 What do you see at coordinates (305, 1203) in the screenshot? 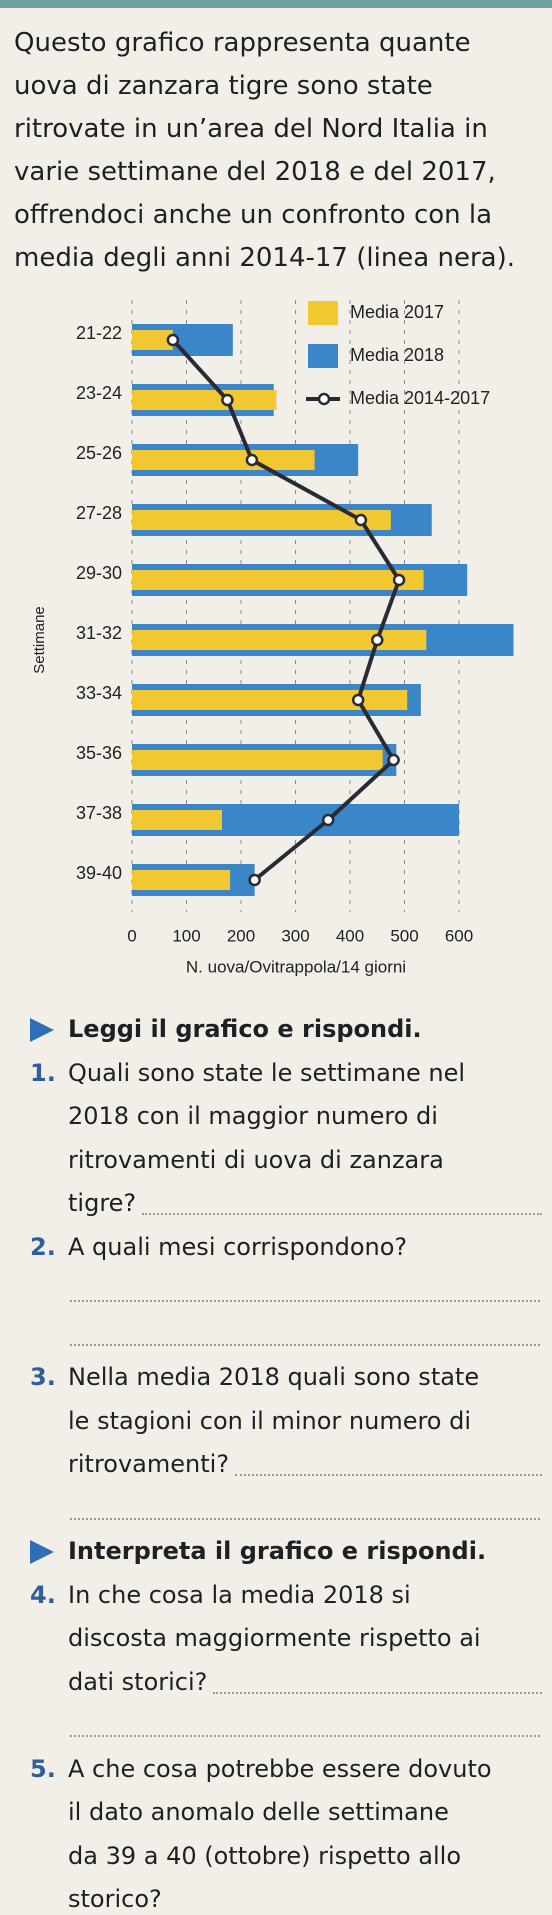
I see `question-line-row: tigre?` at bounding box center [305, 1203].